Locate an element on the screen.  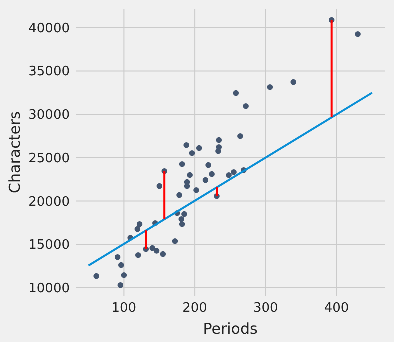
y-tick-label: 35000 is located at coordinates (49, 72).